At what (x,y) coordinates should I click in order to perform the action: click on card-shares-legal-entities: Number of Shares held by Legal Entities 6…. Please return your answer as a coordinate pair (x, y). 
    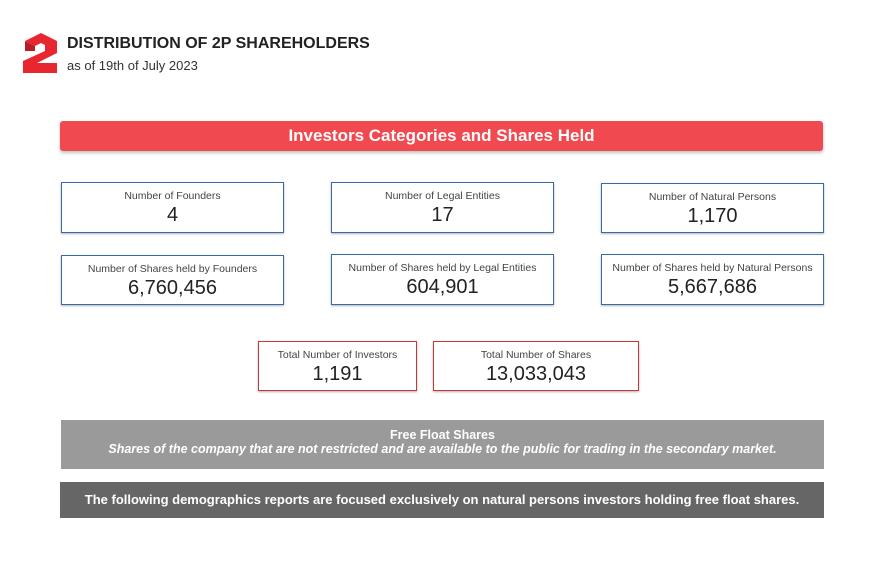
    Looking at the image, I should click on (442, 279).